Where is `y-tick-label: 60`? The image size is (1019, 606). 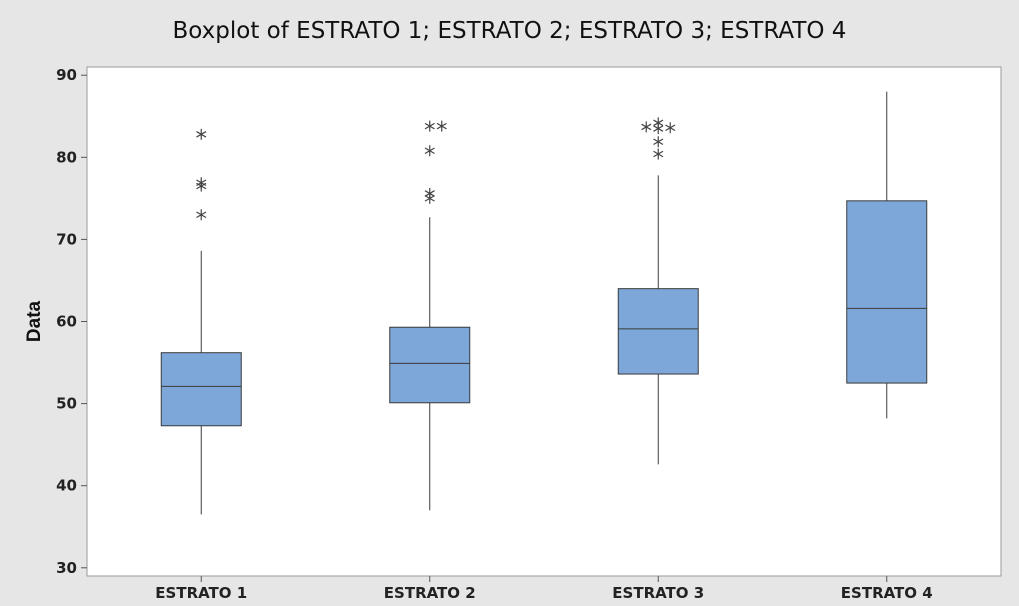
y-tick-label: 60 is located at coordinates (66, 322).